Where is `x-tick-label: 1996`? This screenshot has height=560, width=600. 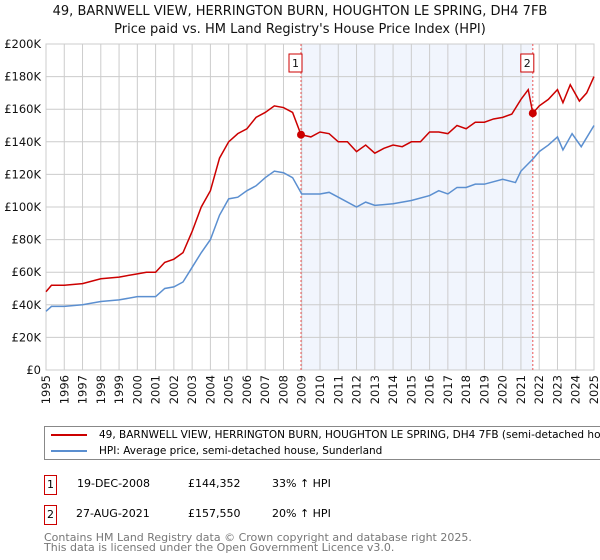 x-tick-label: 1996 is located at coordinates (64, 389).